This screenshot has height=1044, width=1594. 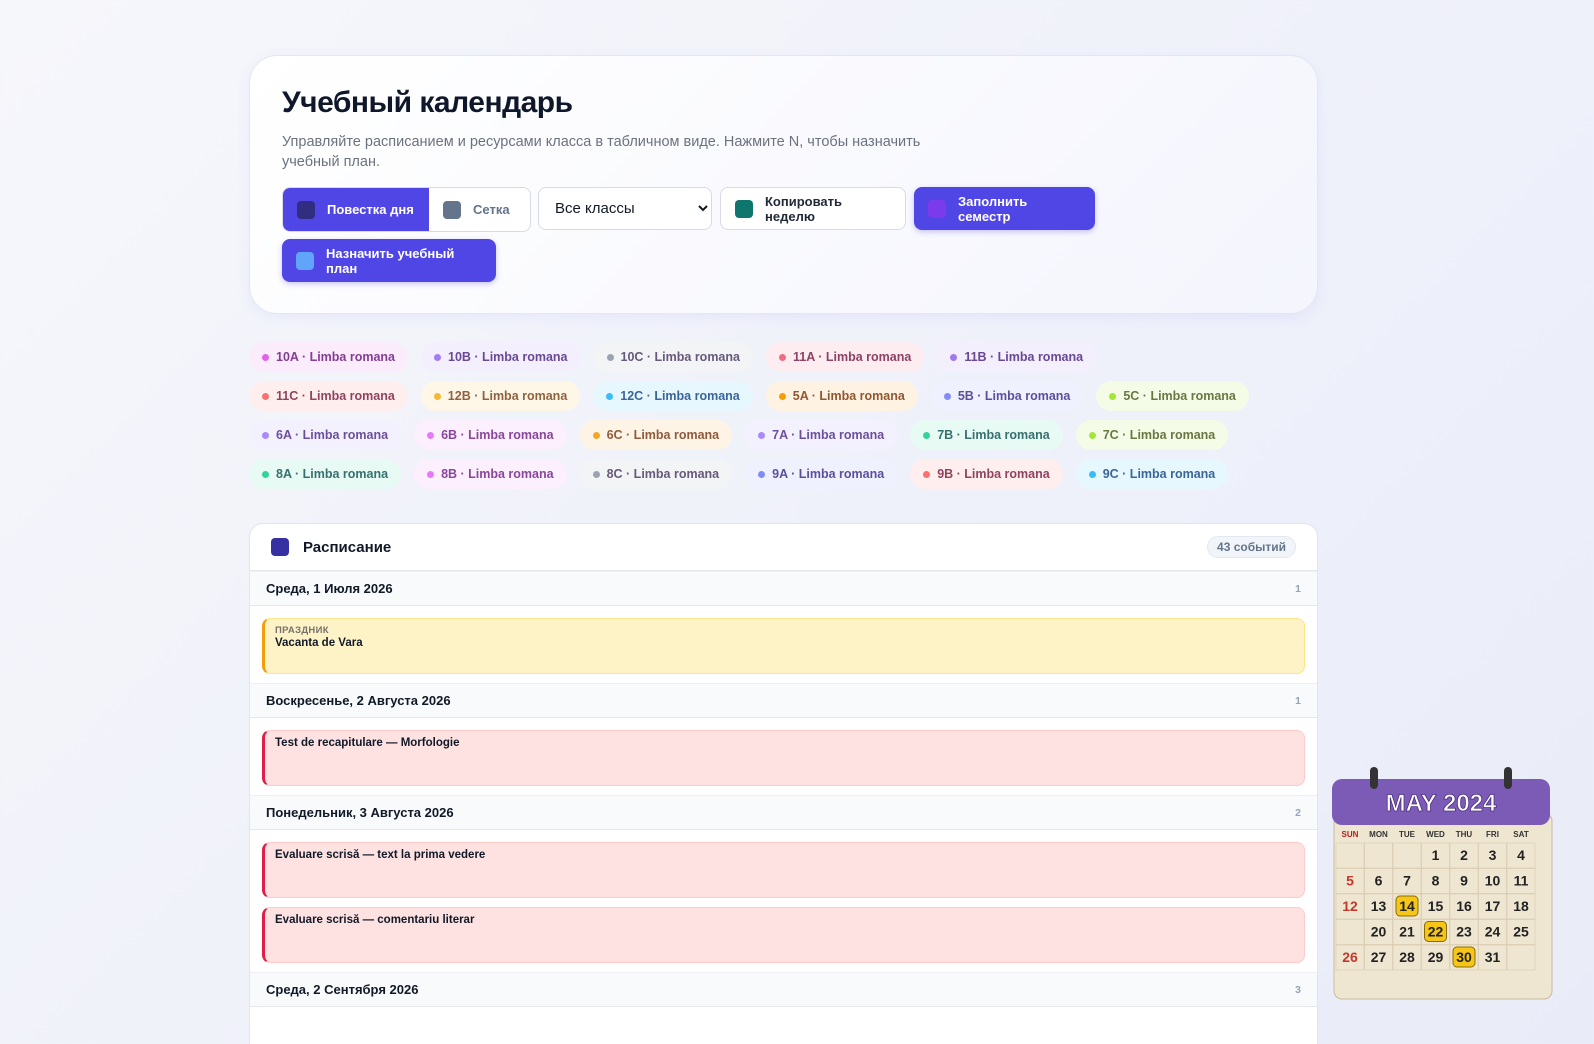 I want to click on day-number: 14, so click(x=1407, y=906).